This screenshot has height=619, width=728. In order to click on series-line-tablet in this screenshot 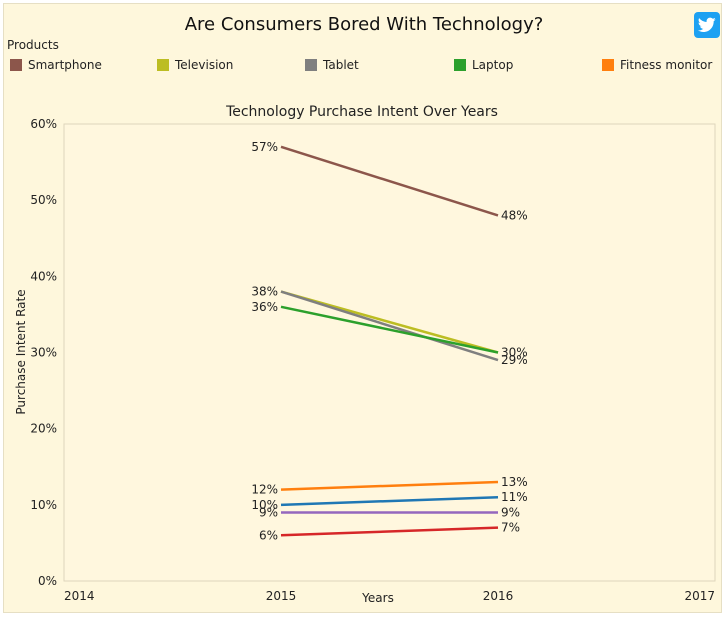, I will do `click(389, 326)`.